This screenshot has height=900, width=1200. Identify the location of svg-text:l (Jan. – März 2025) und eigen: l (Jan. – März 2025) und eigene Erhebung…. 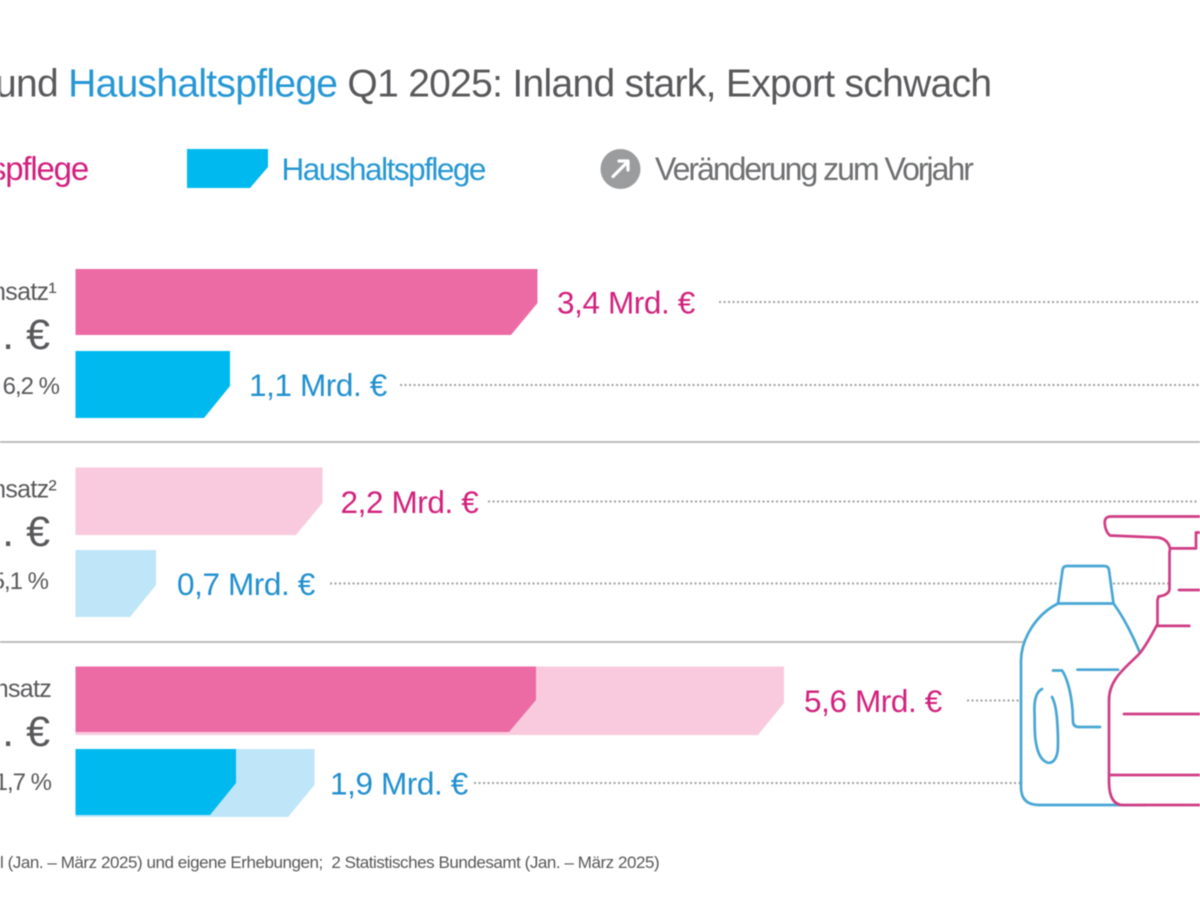
(329, 862).